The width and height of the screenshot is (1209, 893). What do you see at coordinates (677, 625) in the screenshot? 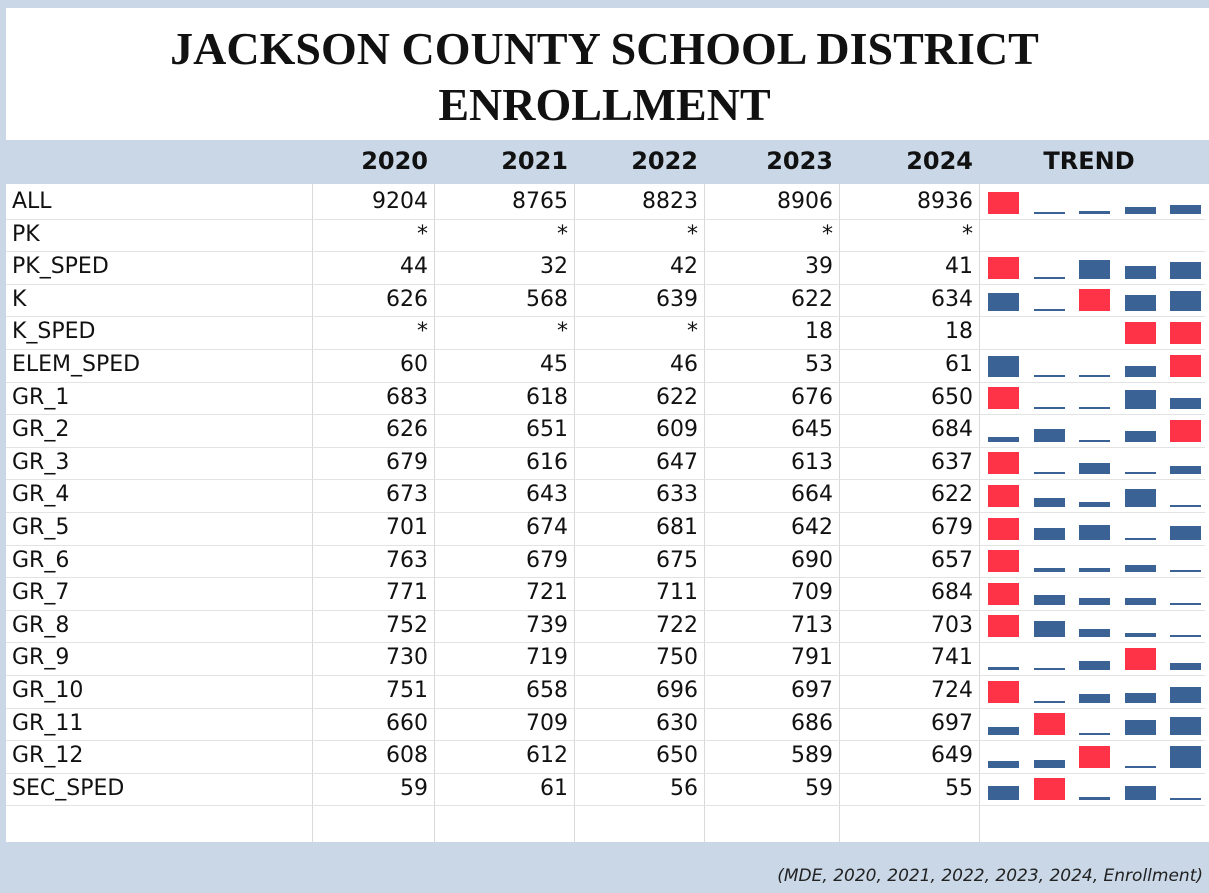
I see `cell-value: 722` at bounding box center [677, 625].